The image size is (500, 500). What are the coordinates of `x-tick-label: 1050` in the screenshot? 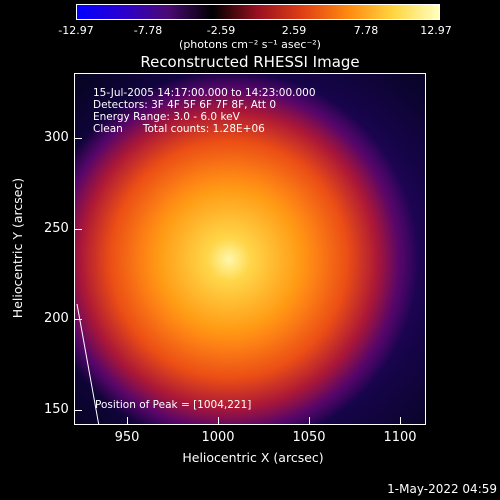 It's located at (309, 437).